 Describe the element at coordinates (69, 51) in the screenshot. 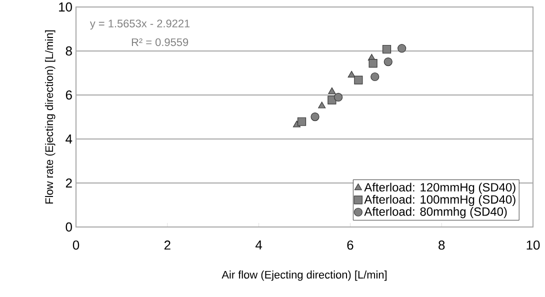

I see `y-tick-label: 8` at that location.